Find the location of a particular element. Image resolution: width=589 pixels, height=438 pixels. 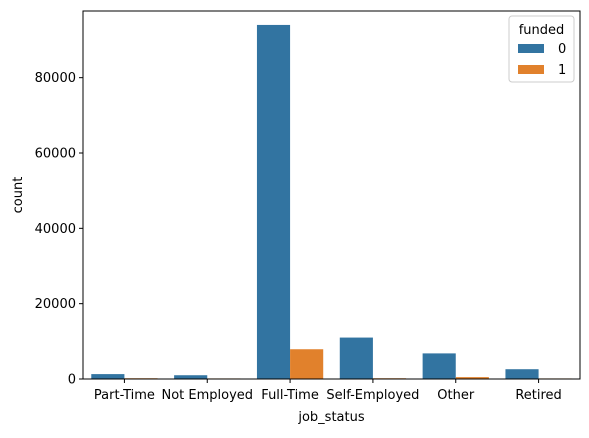

y-axis-label: count is located at coordinates (18, 195).